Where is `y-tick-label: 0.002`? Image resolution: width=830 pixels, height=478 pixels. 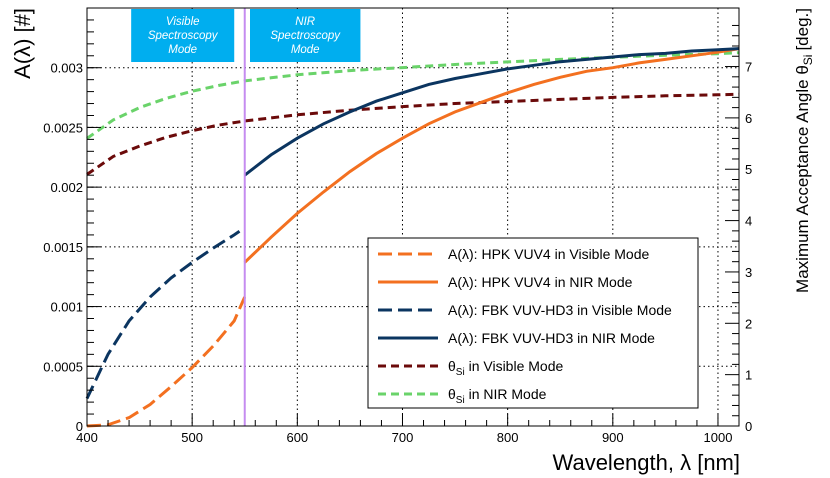 y-tick-label: 0.002 is located at coordinates (66, 187).